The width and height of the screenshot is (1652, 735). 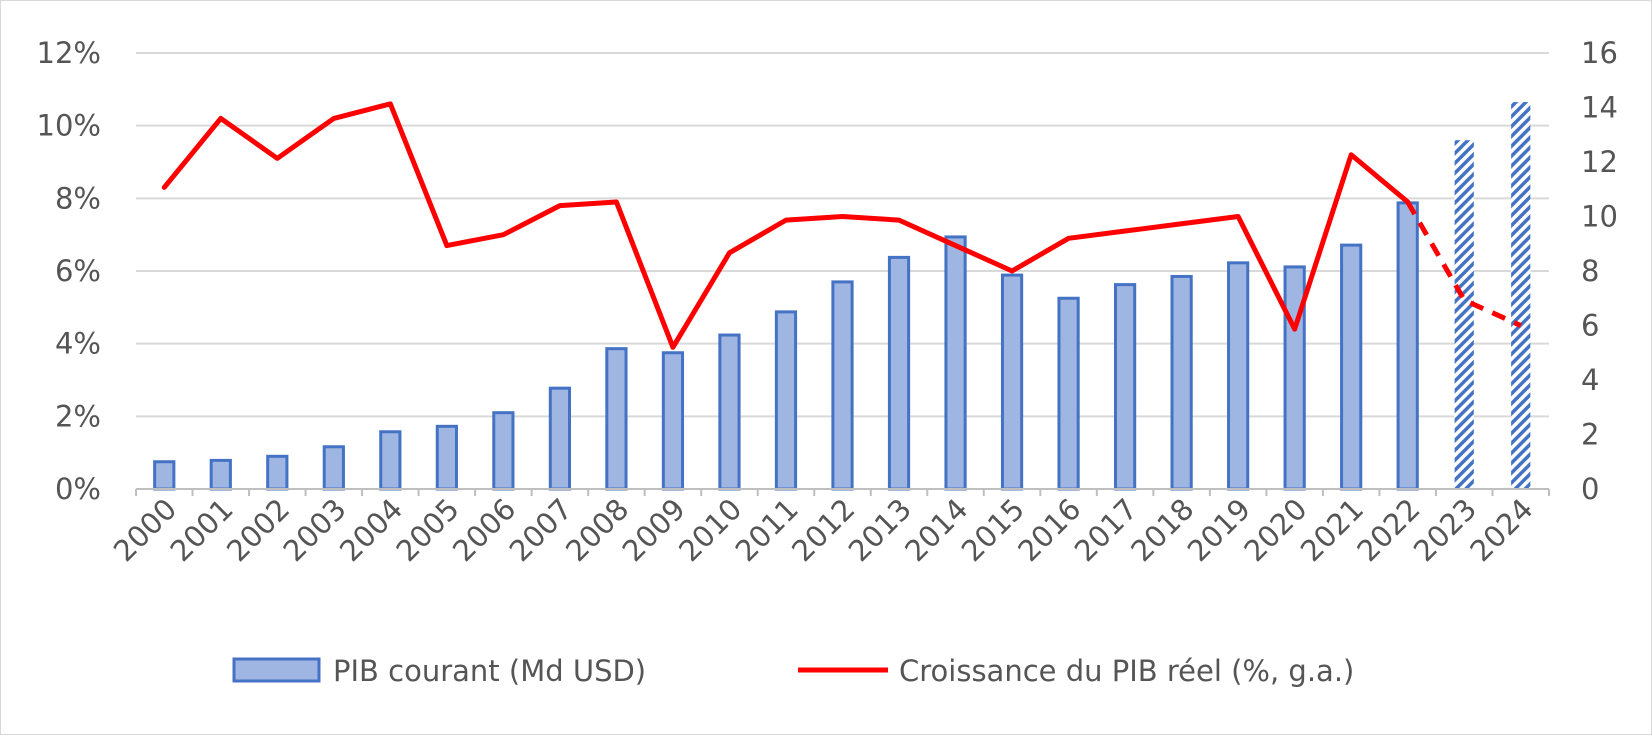 What do you see at coordinates (1599, 217) in the screenshot?
I see `y-right-tick-label: 10` at bounding box center [1599, 217].